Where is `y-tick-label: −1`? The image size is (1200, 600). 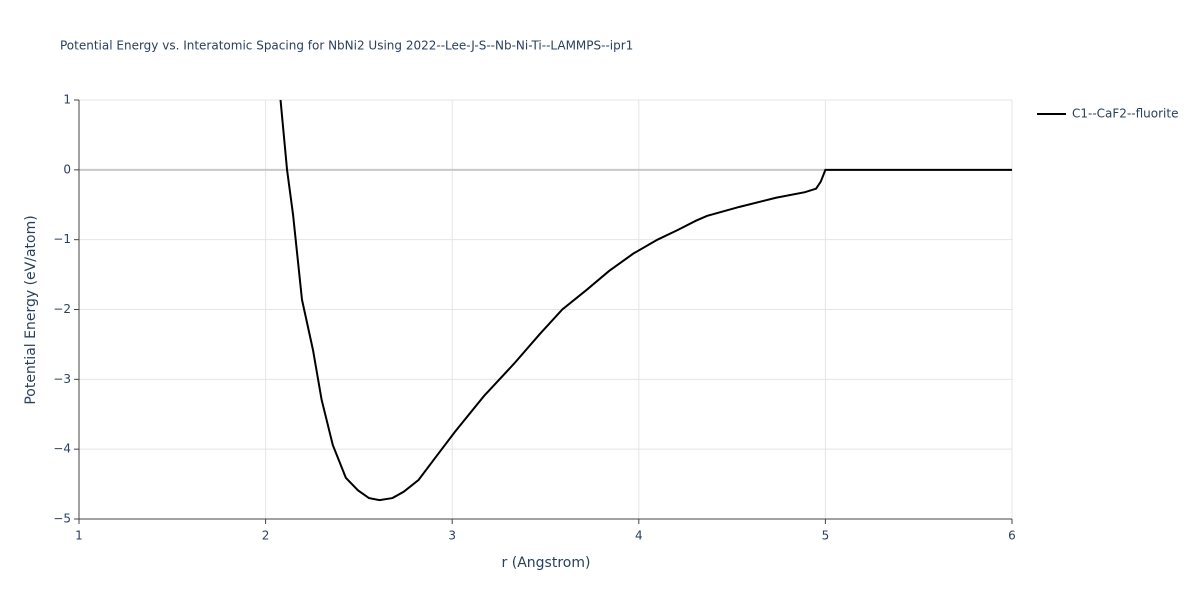
y-tick-label: −1 is located at coordinates (62, 239).